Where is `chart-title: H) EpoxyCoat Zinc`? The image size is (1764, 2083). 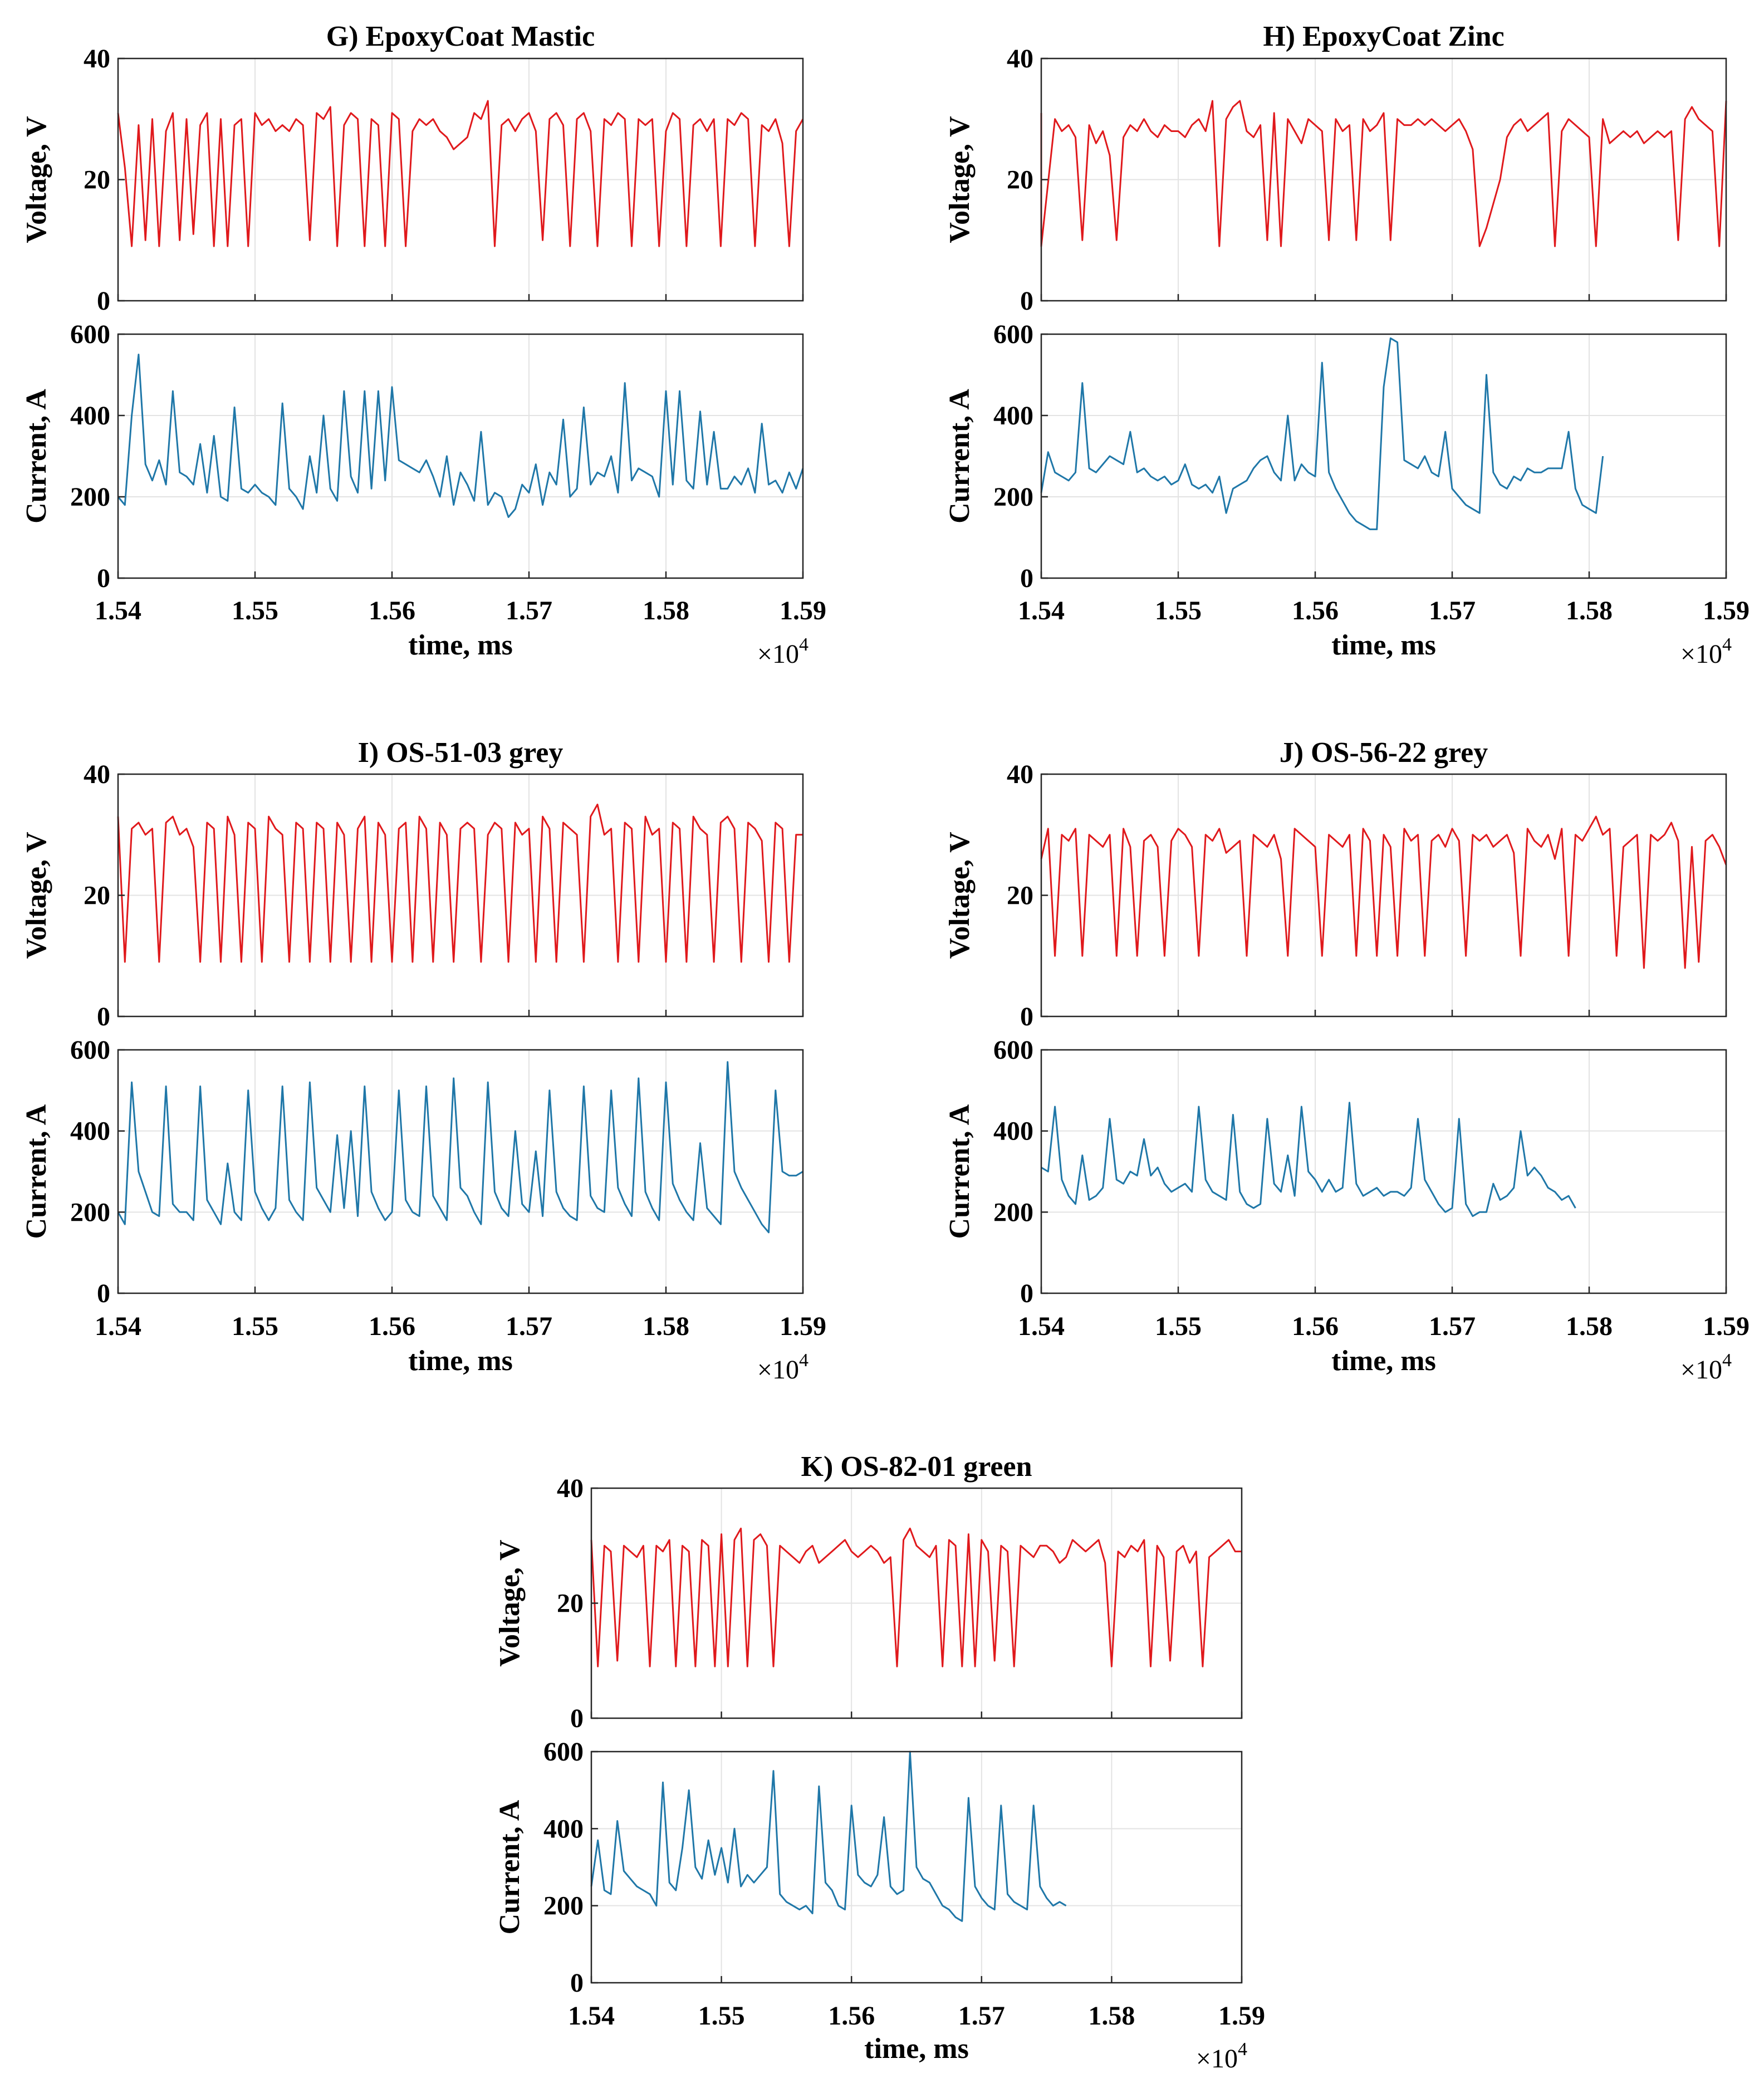 chart-title: H) EpoxyCoat Zinc is located at coordinates (1383, 36).